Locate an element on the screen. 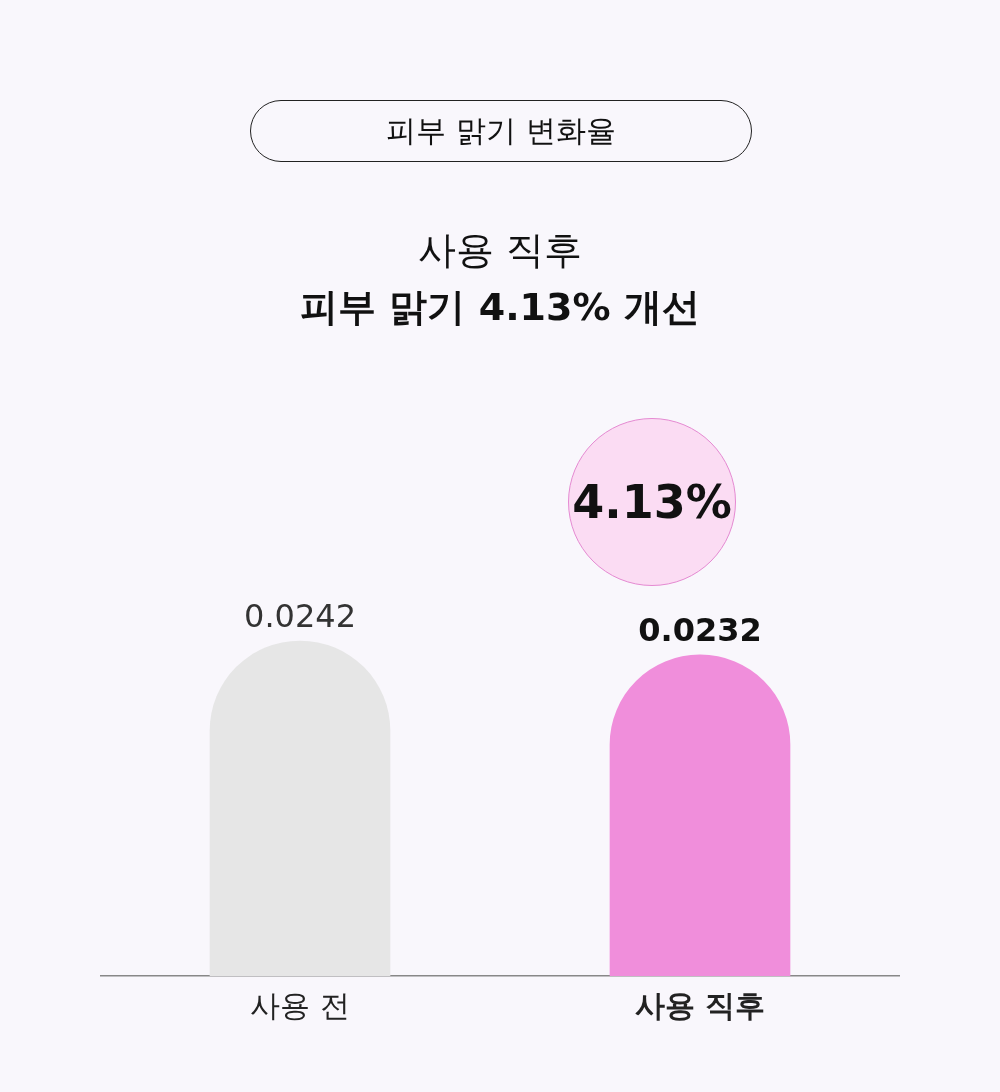 The image size is (1000, 1092). chart-title: 피부 맑기 변화율 is located at coordinates (501, 131).